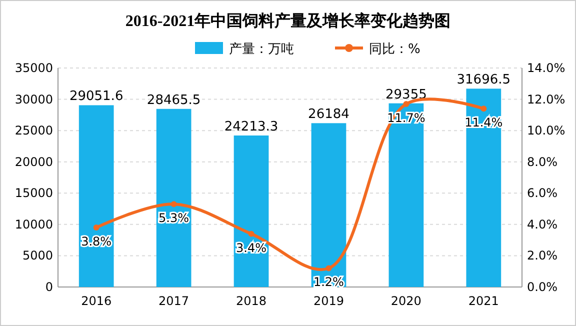 The image size is (576, 326). What do you see at coordinates (542, 224) in the screenshot?
I see `y2-tick-label: 4.0%` at bounding box center [542, 224].